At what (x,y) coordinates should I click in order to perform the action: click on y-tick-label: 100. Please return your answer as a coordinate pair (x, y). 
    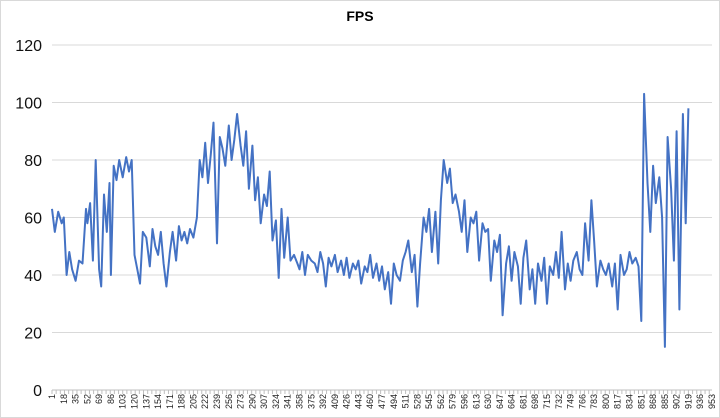
    Looking at the image, I should click on (28, 104).